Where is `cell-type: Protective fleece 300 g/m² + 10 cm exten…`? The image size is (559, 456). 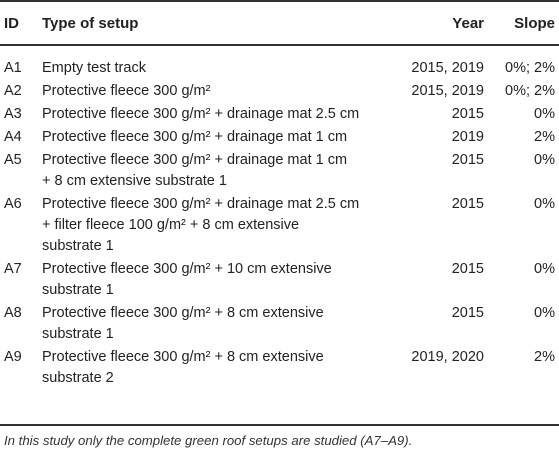 cell-type: Protective fleece 300 g/m² + 10 cm exten… is located at coordinates (210, 281).